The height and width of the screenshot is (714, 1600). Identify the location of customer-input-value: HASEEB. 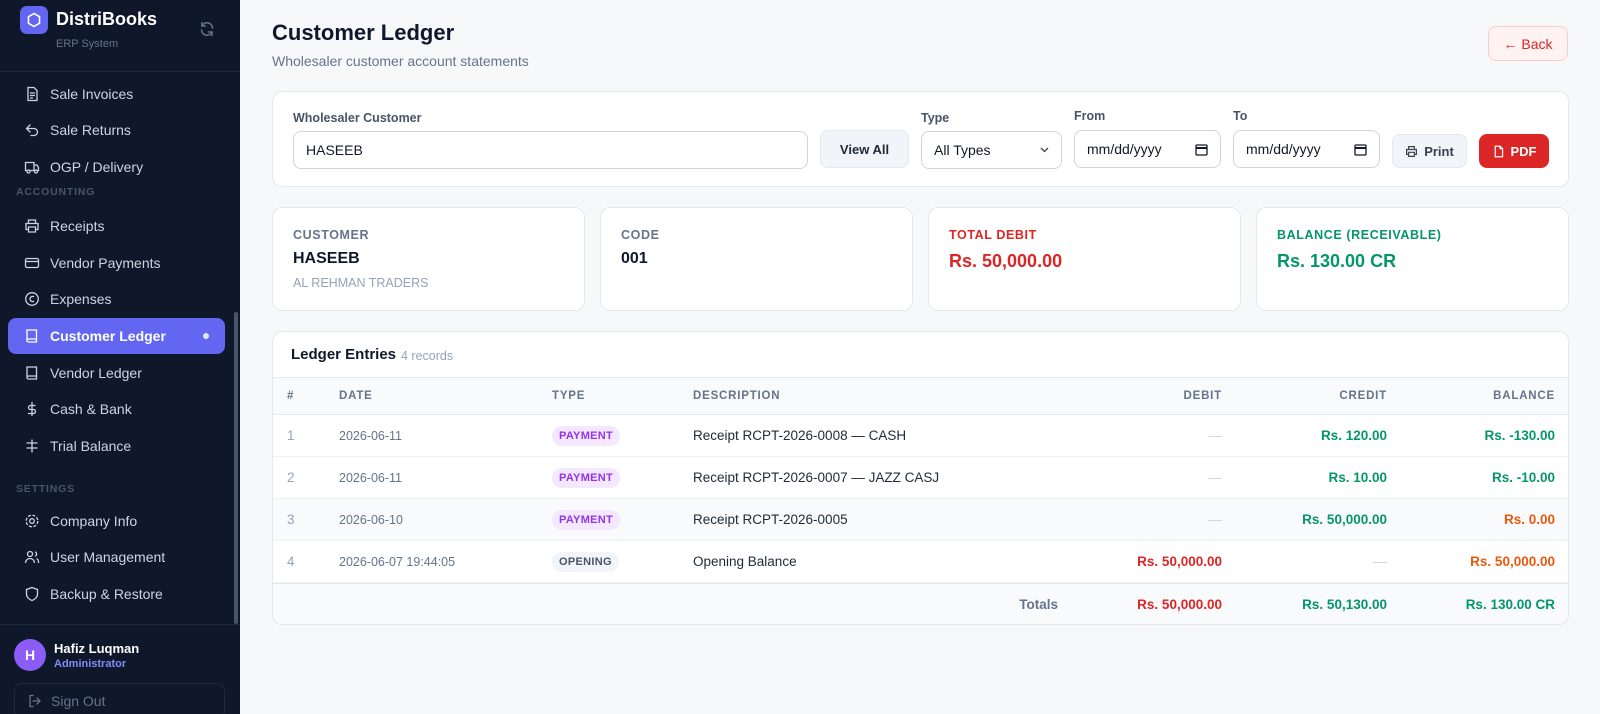
(334, 150).